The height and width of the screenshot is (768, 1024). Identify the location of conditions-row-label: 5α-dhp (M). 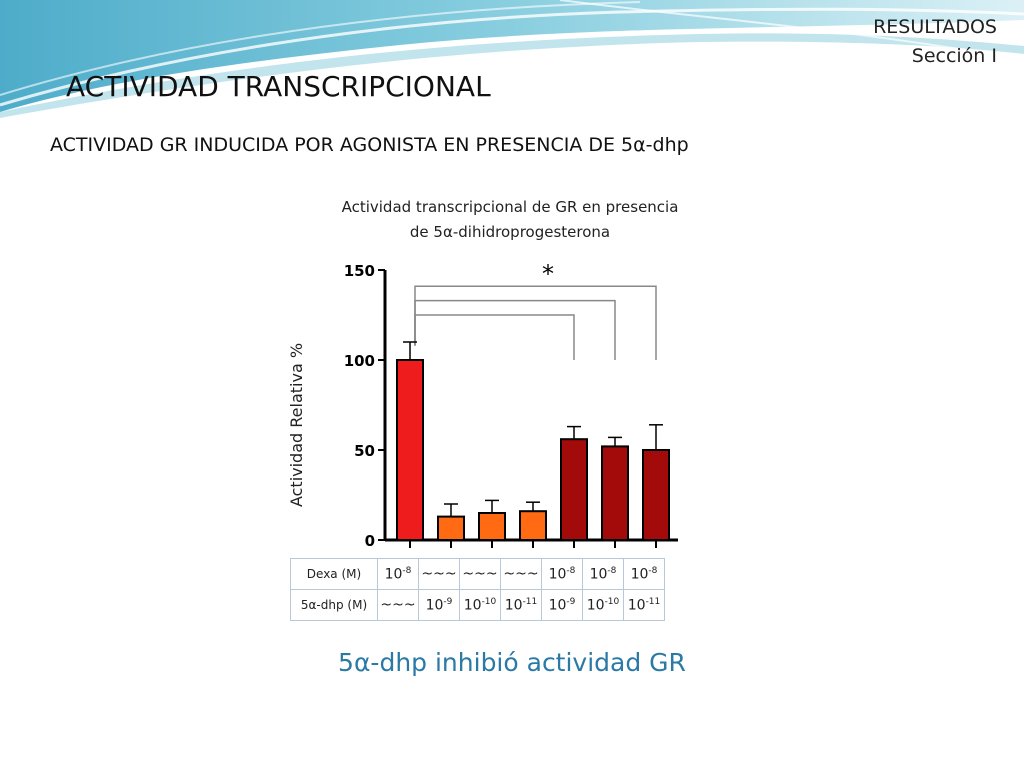
(334, 605).